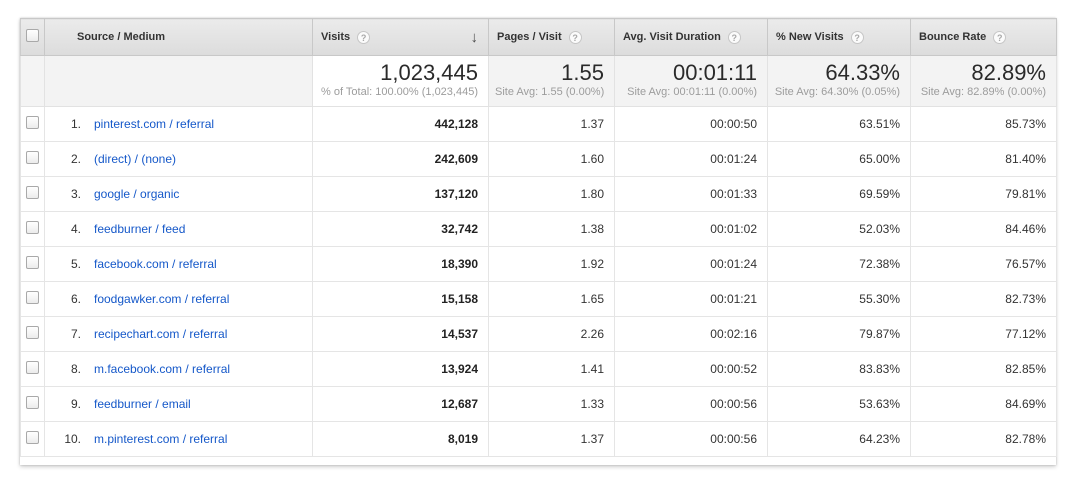  I want to click on column-label: Avg. Visit Duration, so click(672, 37).